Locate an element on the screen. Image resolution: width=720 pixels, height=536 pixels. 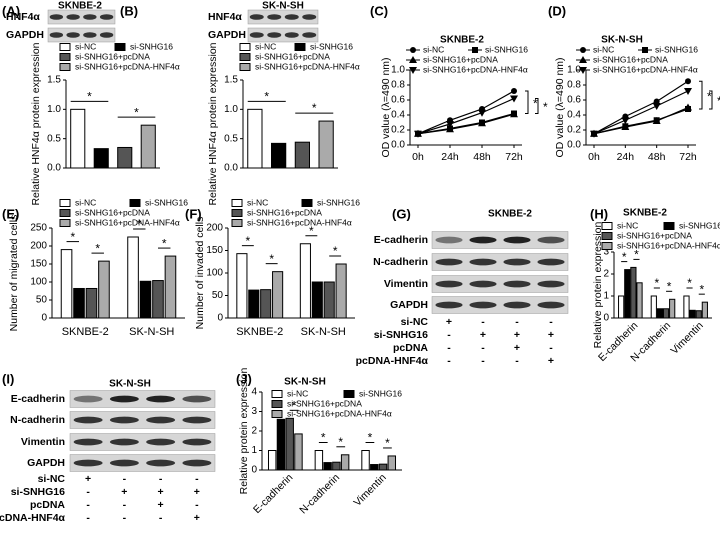
y-tick-label: 3 is located at coordinates (606, 252).